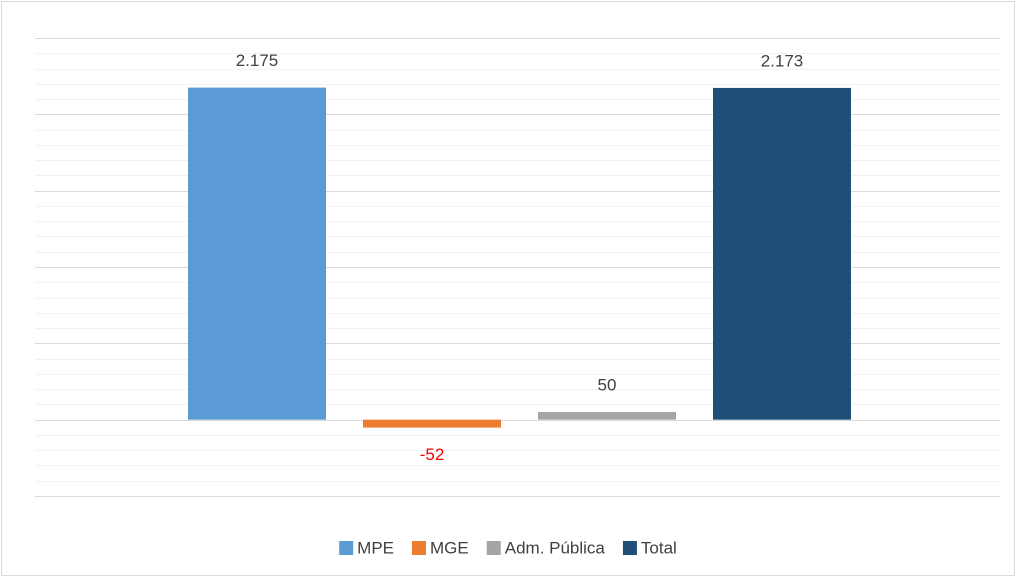  I want to click on data-label: 2.173, so click(782, 60).